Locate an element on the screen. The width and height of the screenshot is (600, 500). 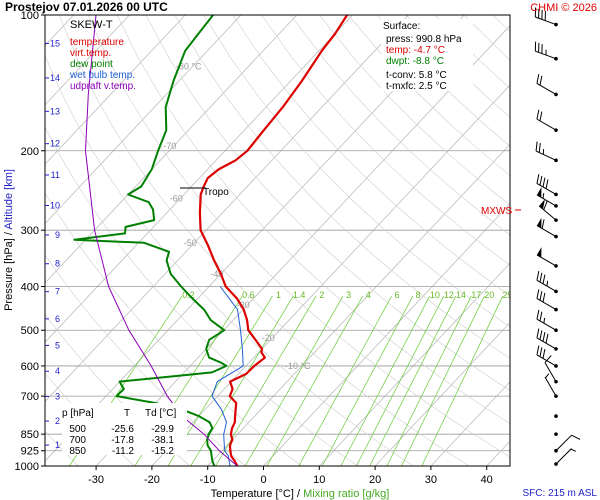
legend-item-wet-bulb: wet bulb temp. is located at coordinates (102, 75).